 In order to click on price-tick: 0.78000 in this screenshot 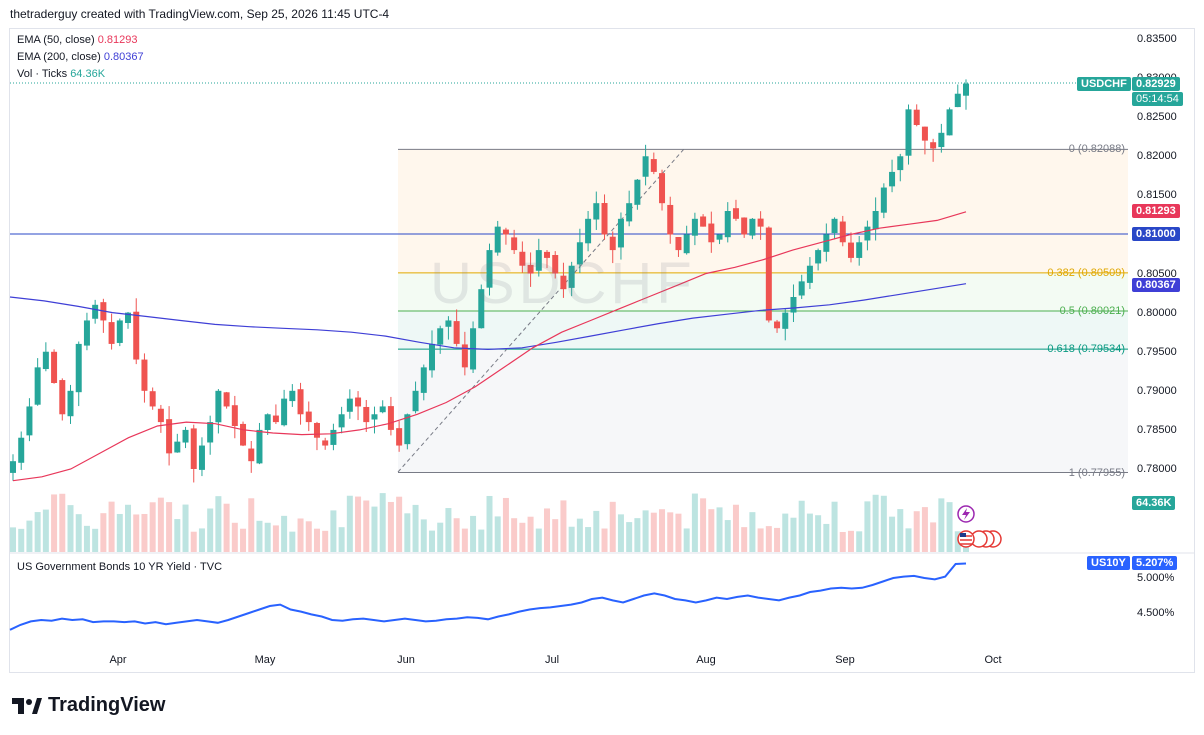, I will do `click(1157, 469)`.